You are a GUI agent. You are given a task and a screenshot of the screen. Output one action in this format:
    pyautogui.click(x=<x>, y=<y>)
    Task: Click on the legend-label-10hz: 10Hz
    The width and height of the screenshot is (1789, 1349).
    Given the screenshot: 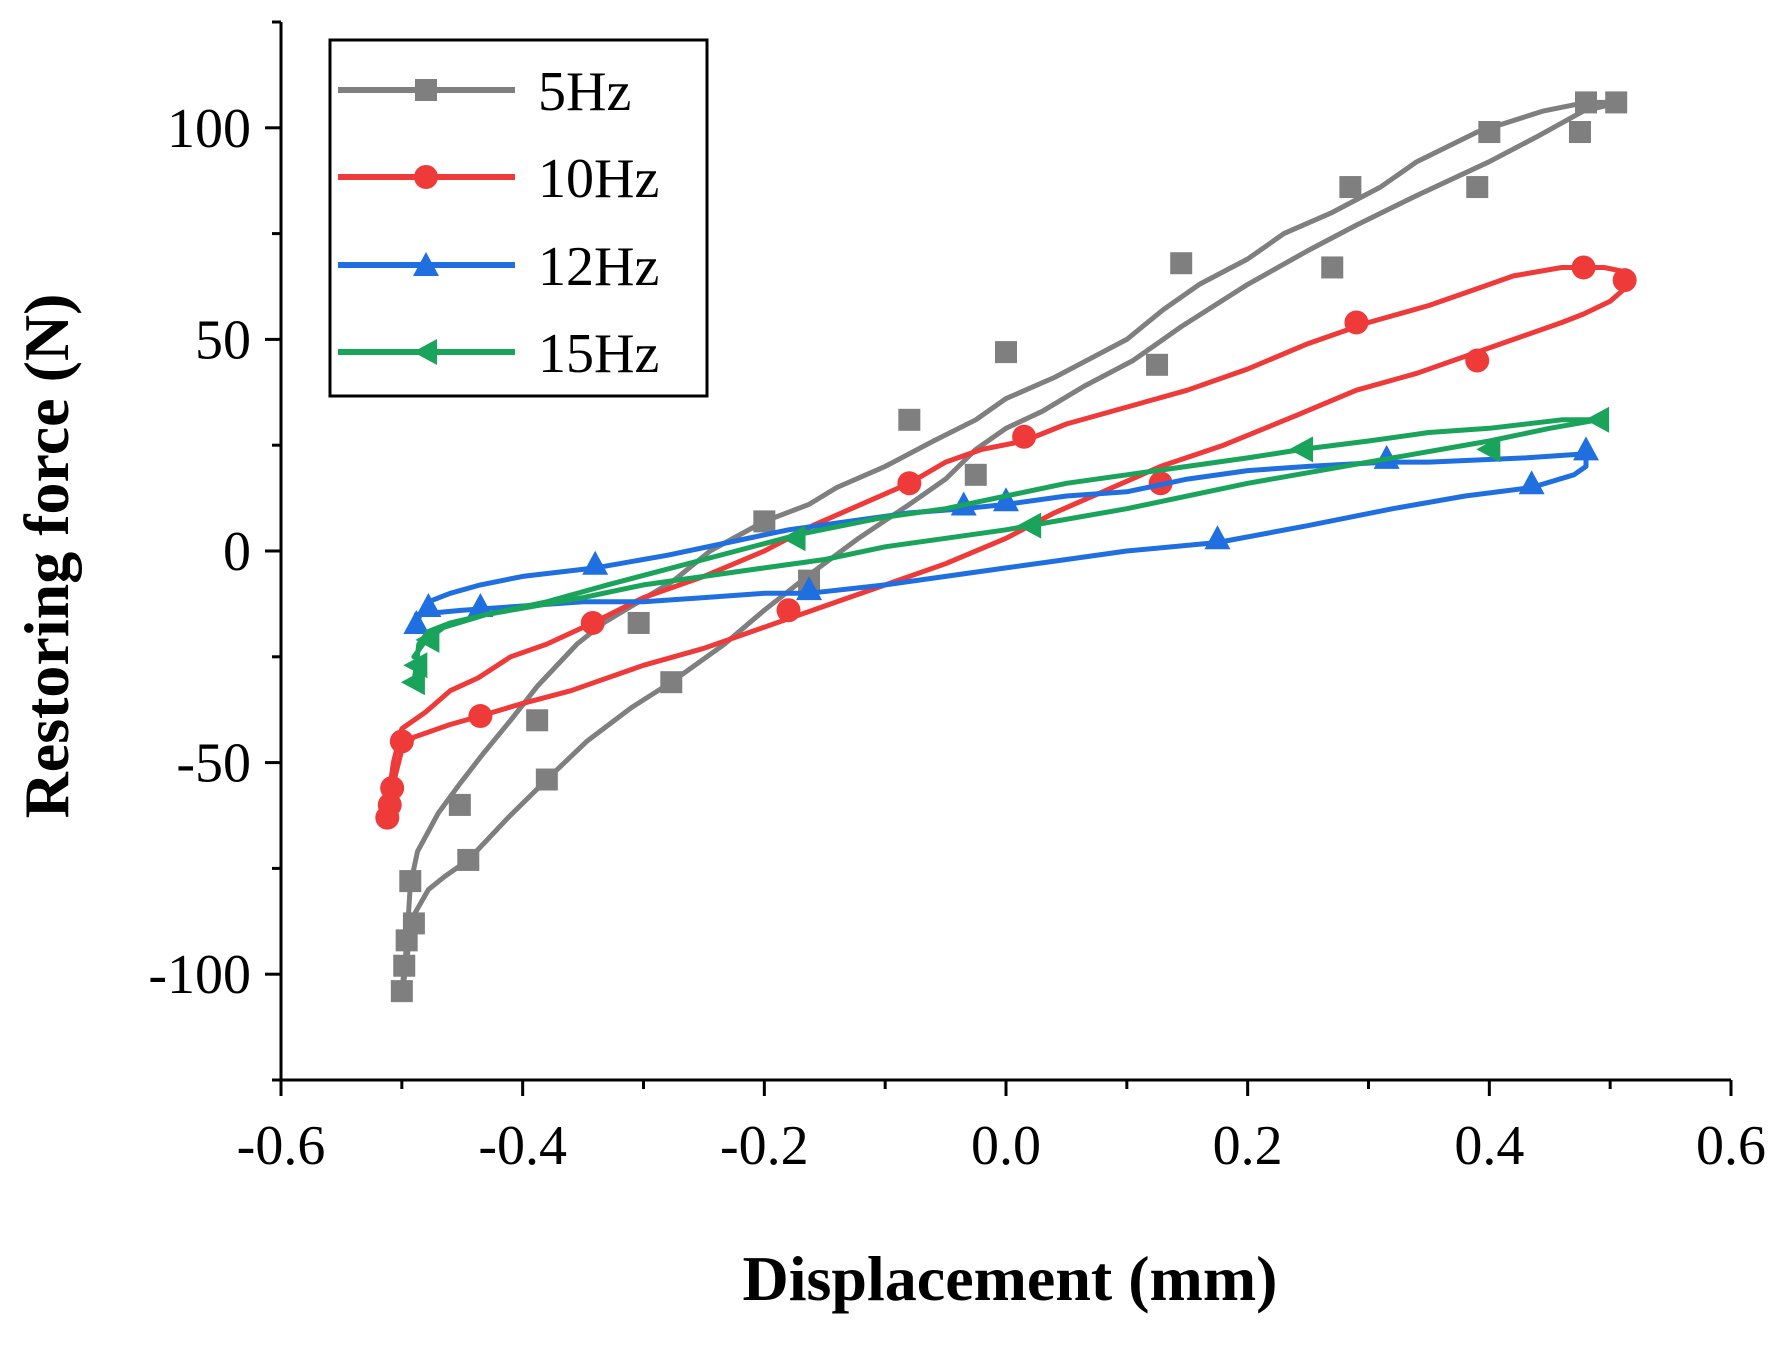 What is the action you would take?
    pyautogui.click(x=598, y=179)
    